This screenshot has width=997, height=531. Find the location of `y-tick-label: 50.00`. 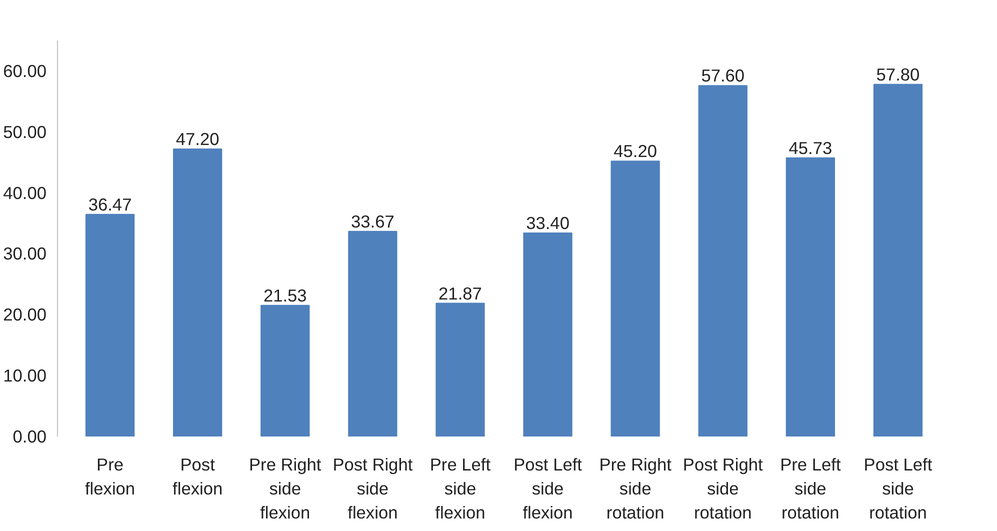

y-tick-label: 50.00 is located at coordinates (25, 132).